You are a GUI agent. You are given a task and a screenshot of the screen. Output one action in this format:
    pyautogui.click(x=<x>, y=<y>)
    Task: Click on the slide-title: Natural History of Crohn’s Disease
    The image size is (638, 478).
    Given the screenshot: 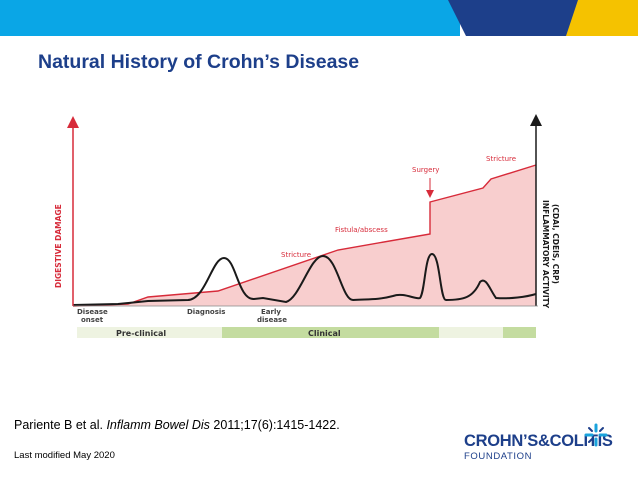 What is the action you would take?
    pyautogui.click(x=199, y=62)
    